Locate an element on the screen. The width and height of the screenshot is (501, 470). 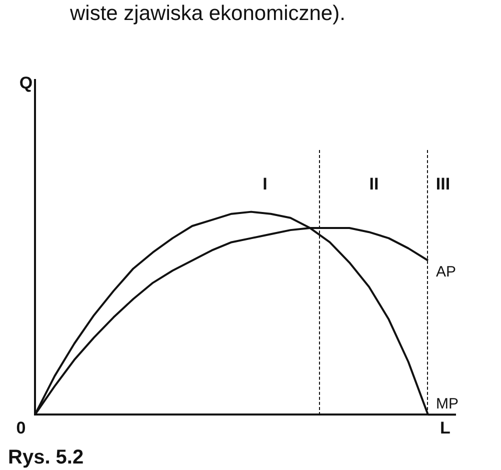
series-label: MP is located at coordinates (447, 404).